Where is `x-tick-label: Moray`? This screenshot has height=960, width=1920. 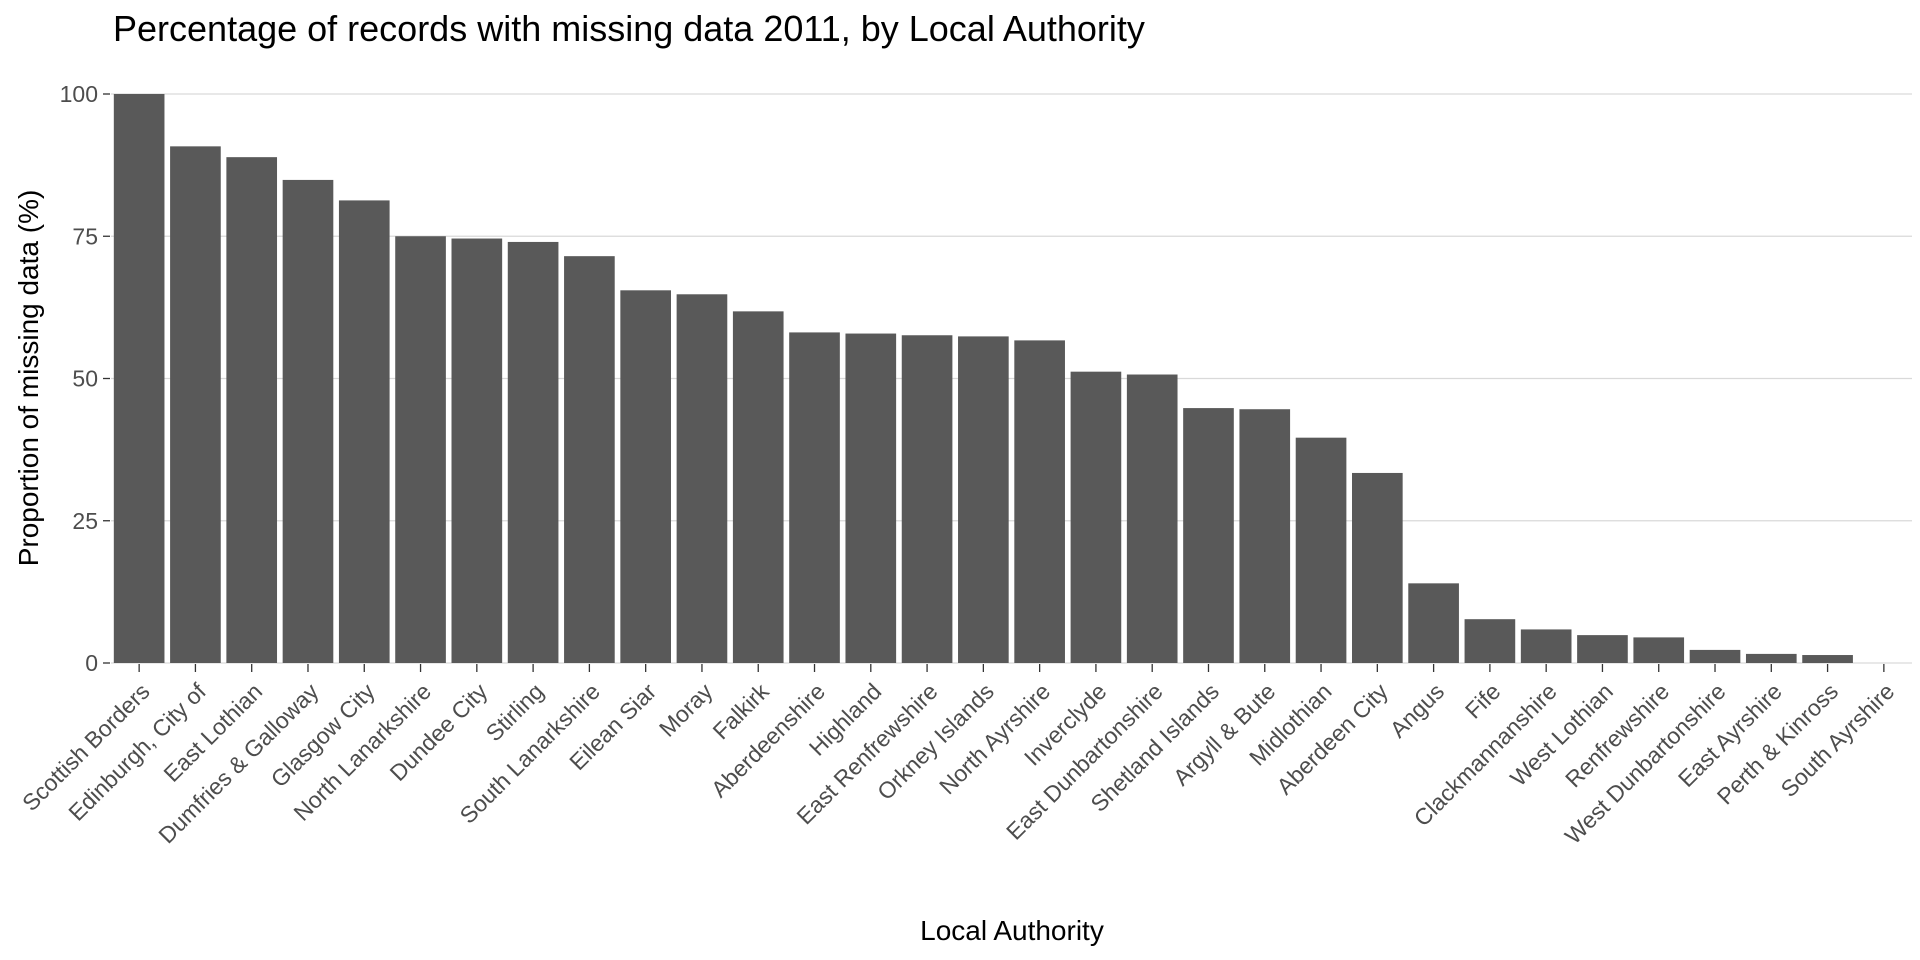 x-tick-label: Moray is located at coordinates (686, 710).